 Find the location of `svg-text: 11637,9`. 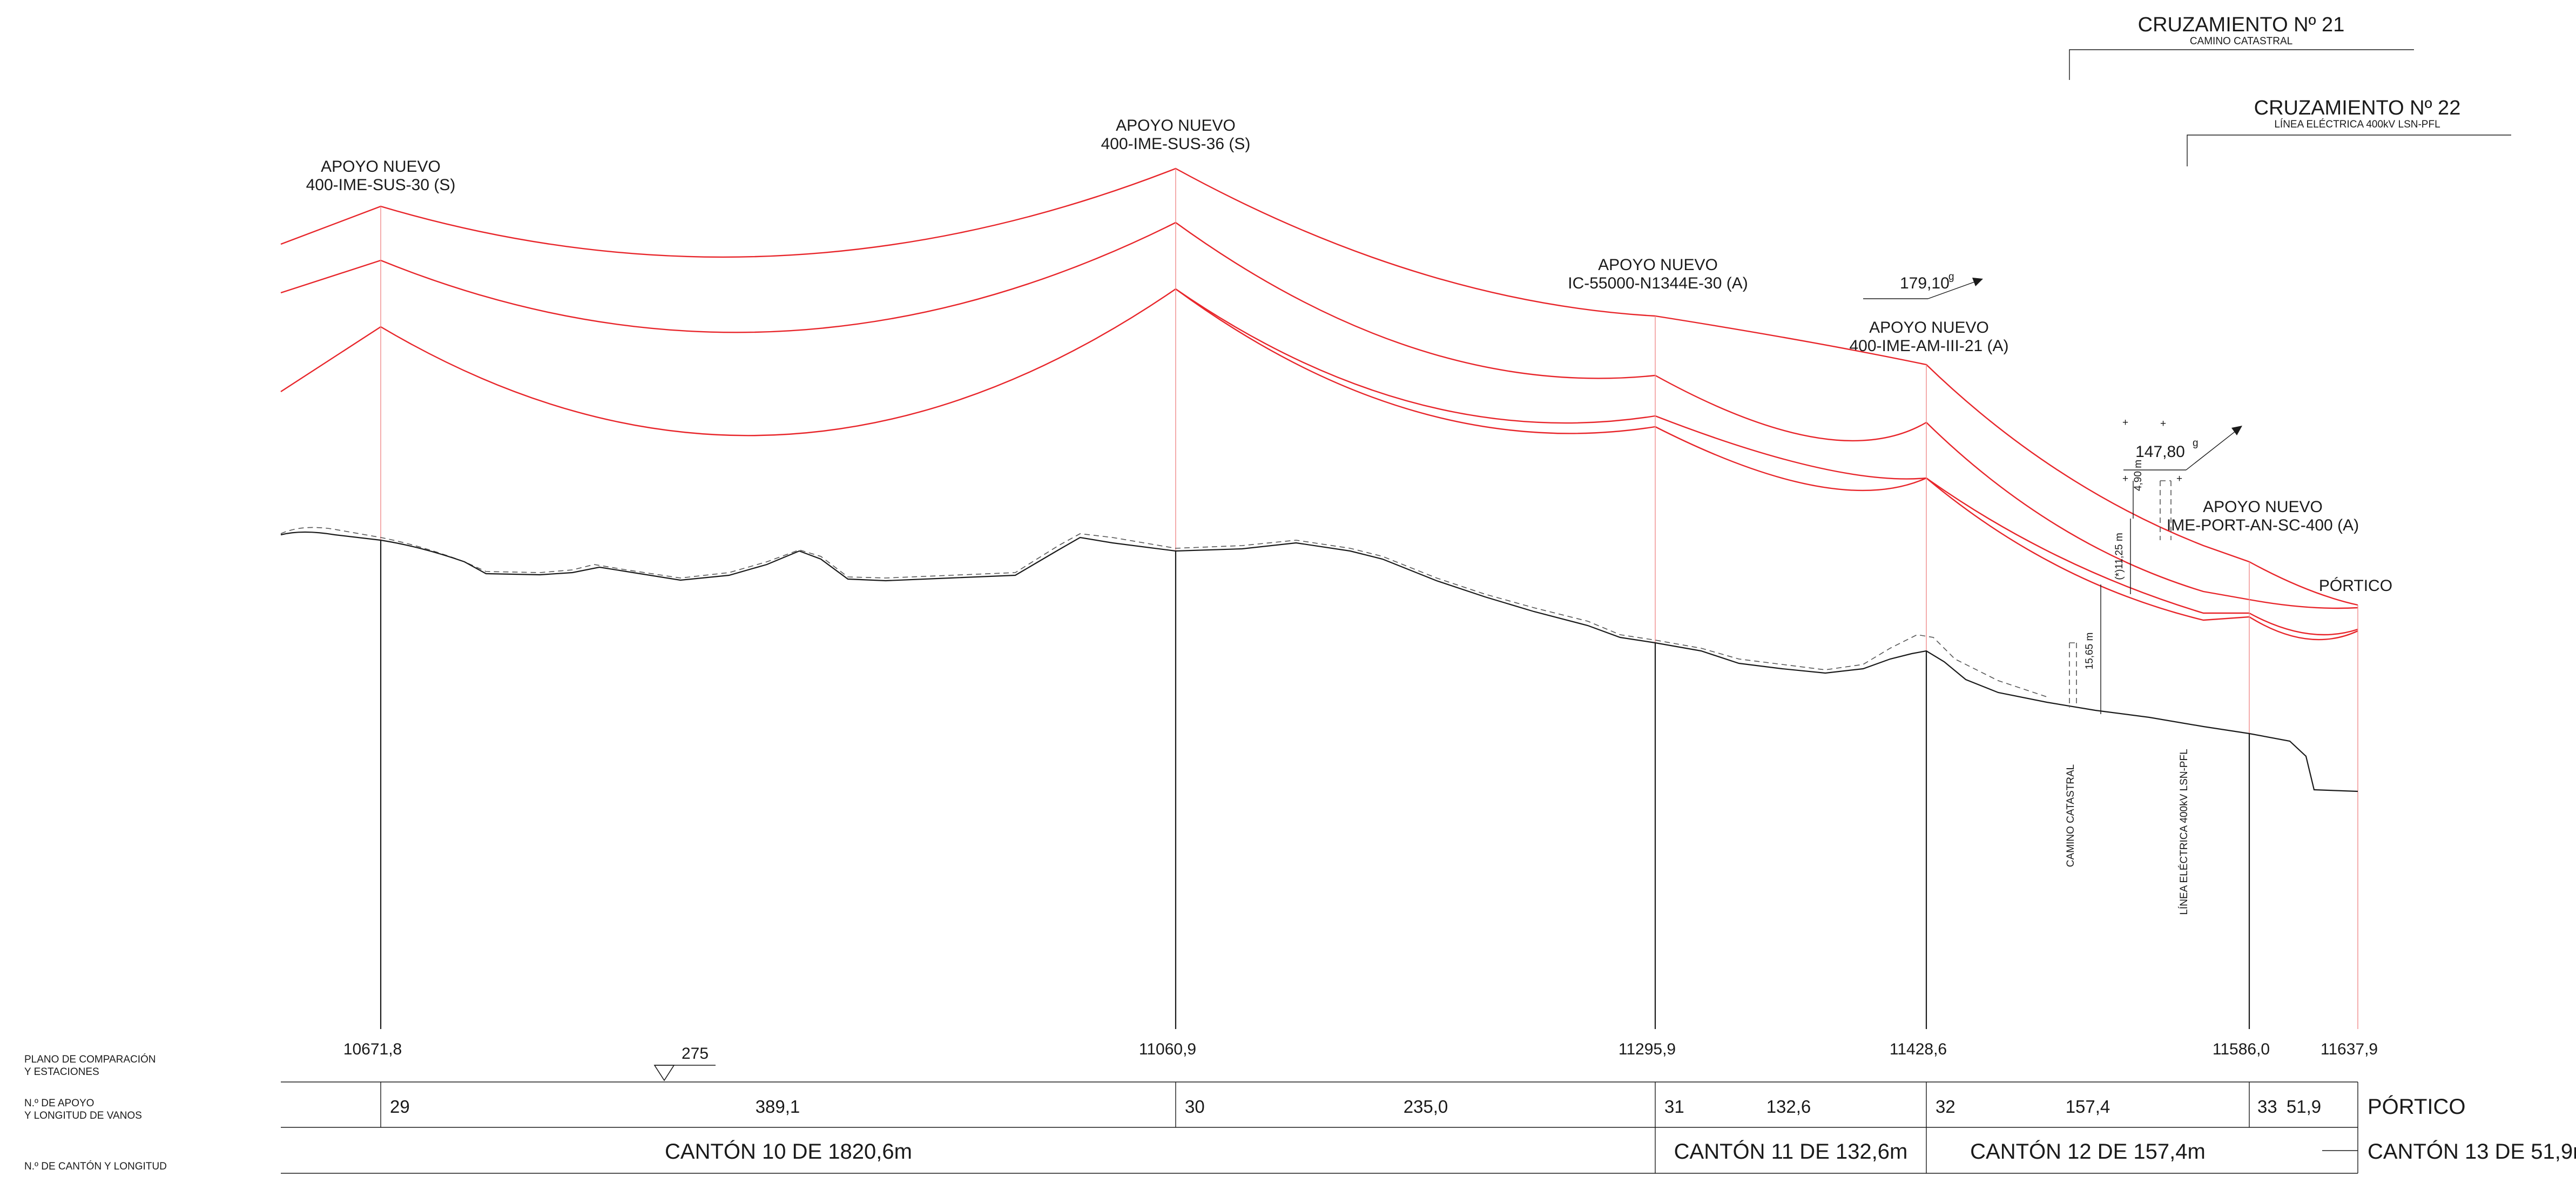

svg-text: 11637,9 is located at coordinates (2349, 1049).